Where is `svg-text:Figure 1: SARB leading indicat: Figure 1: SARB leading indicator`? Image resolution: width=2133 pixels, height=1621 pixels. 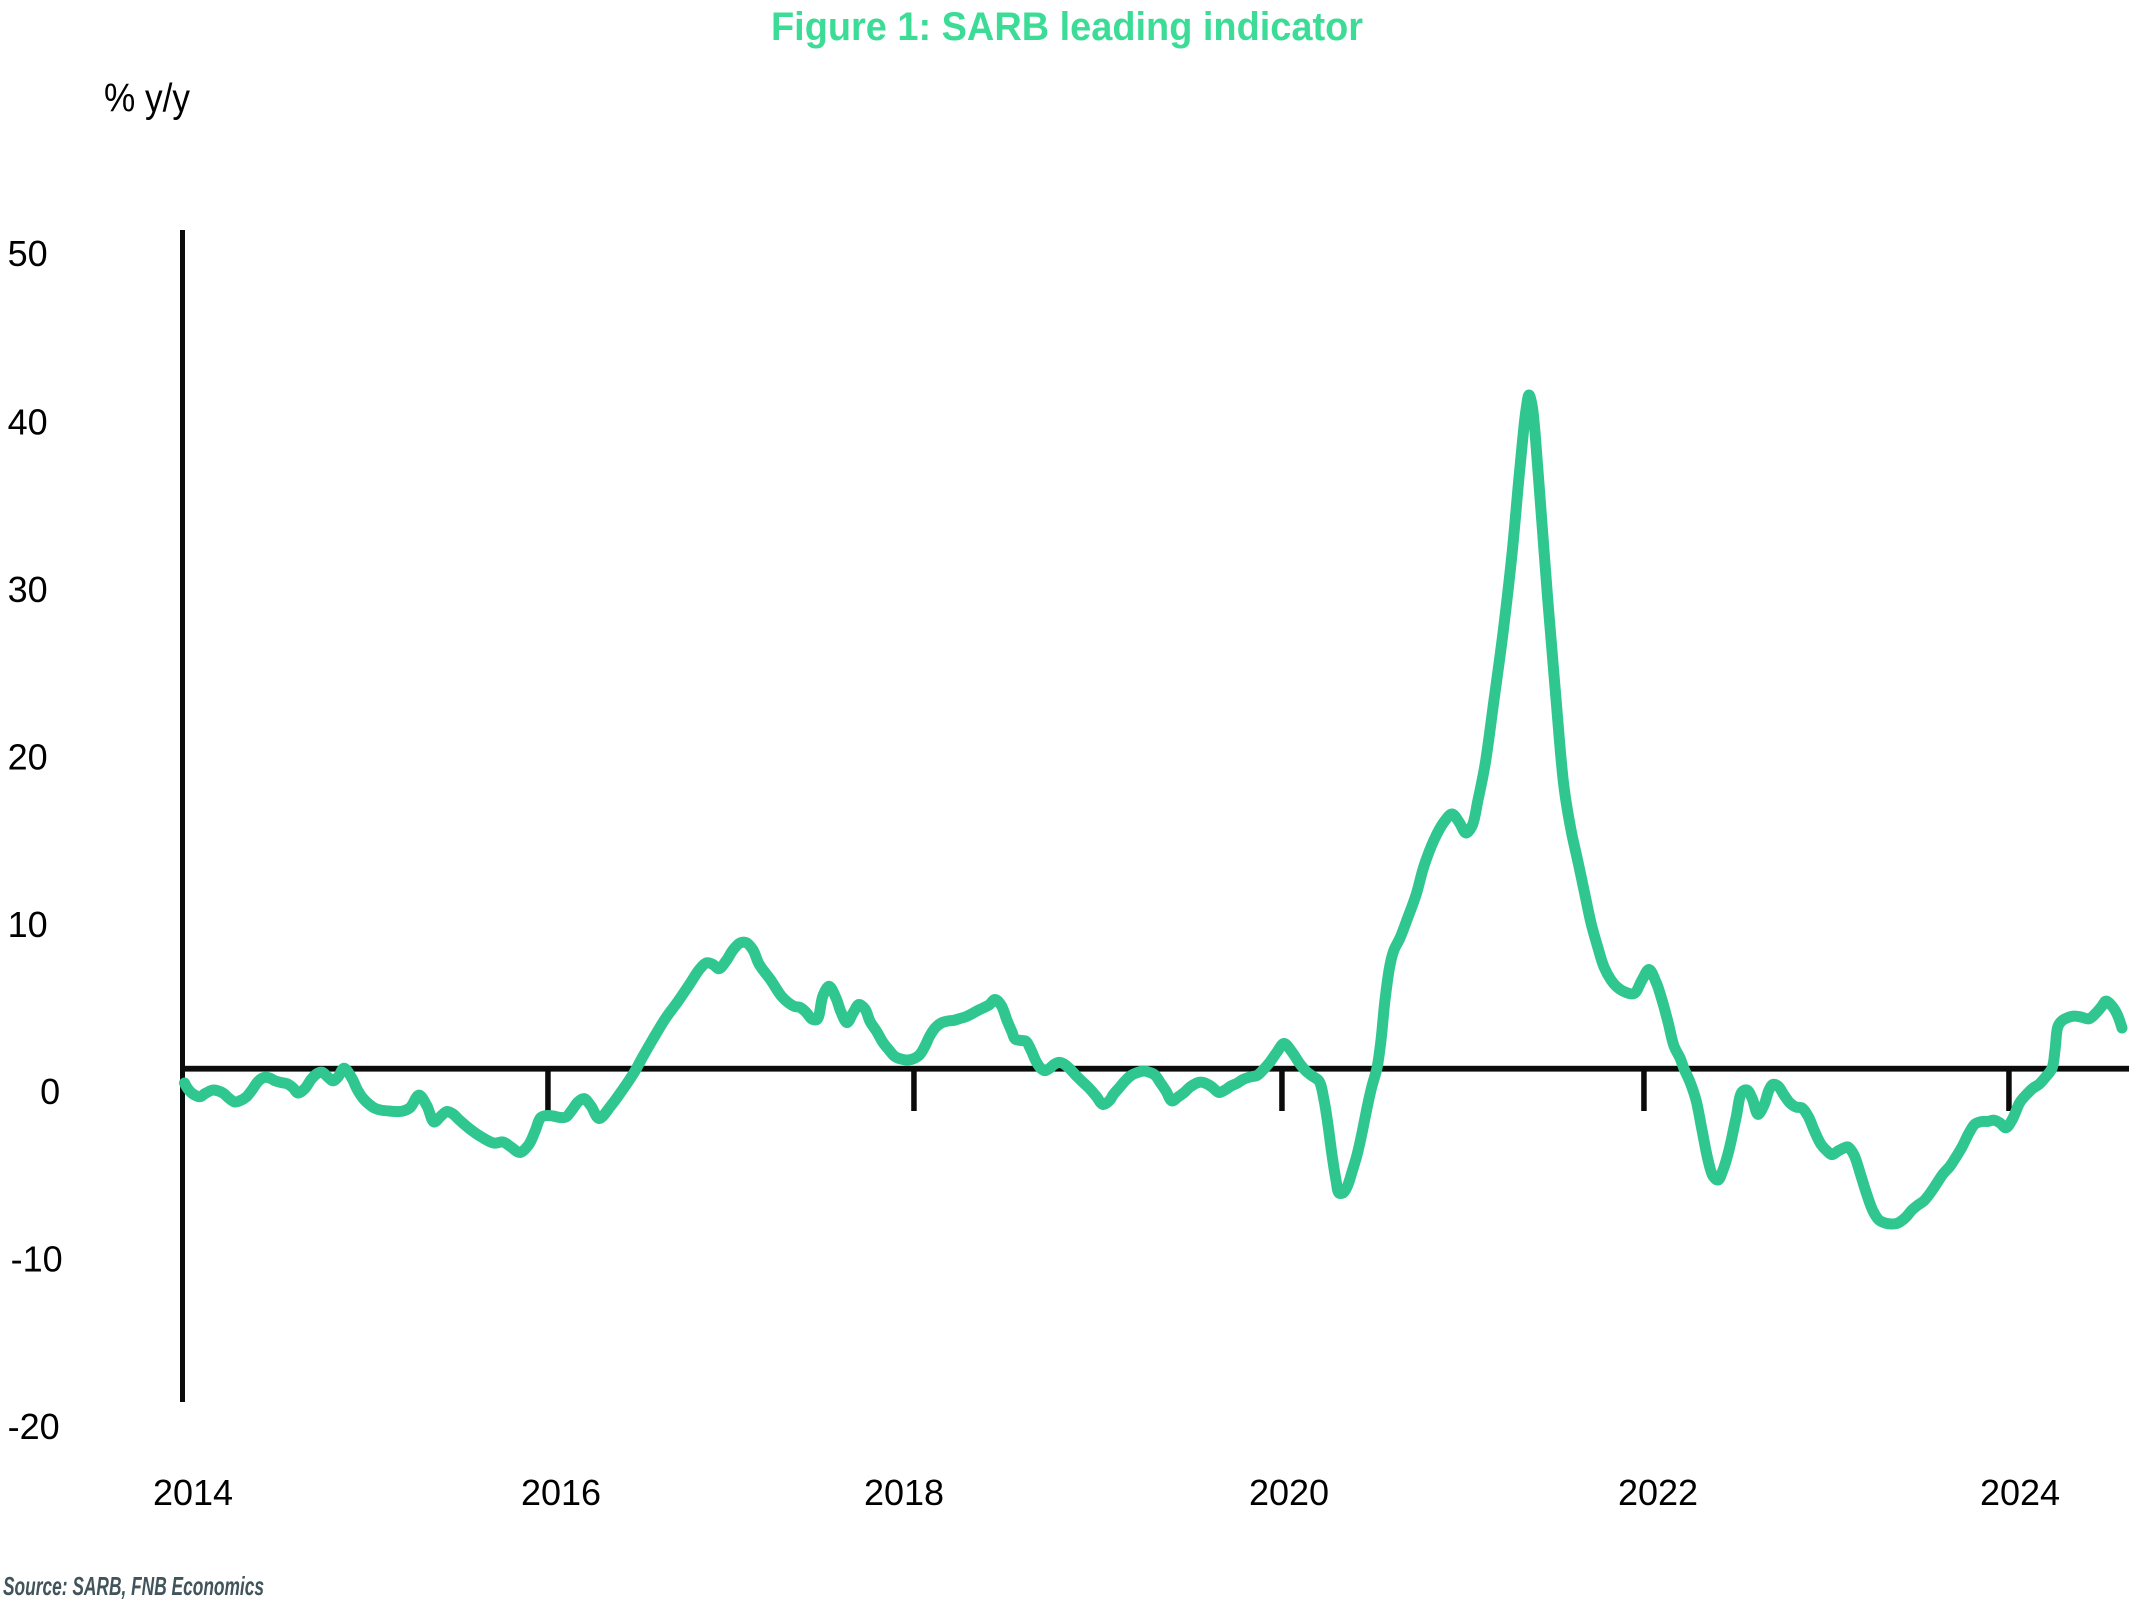
svg-text:Figure 1: SARB leading indicat: Figure 1: SARB leading indicator is located at coordinates (1067, 27).